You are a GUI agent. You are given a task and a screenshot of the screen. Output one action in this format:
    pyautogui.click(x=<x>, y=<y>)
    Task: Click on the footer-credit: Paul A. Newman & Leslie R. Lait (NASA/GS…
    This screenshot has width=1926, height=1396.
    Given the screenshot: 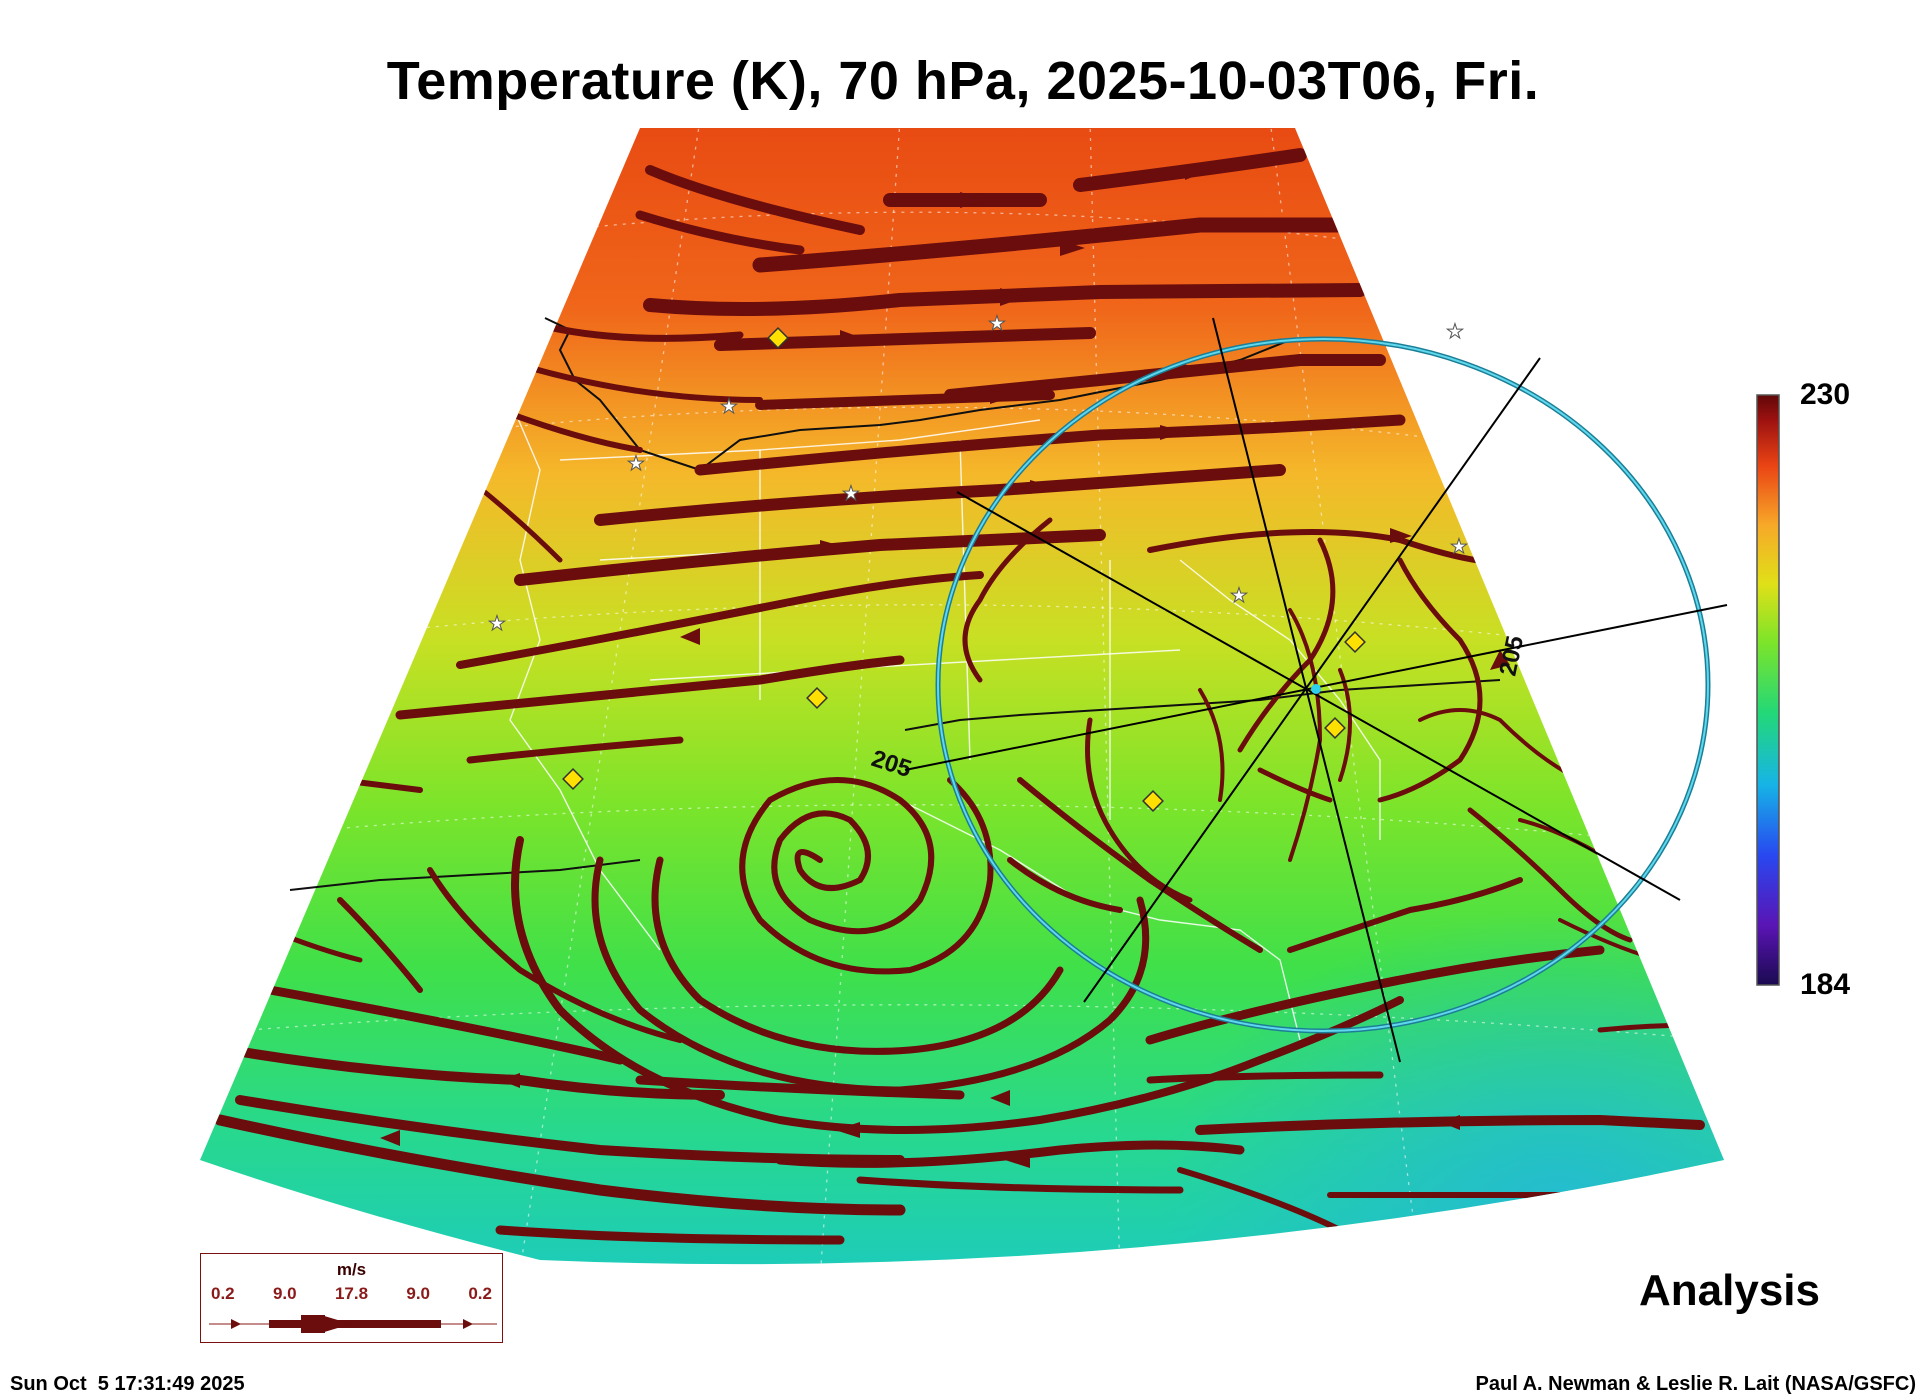 What is the action you would take?
    pyautogui.click(x=1695, y=1384)
    